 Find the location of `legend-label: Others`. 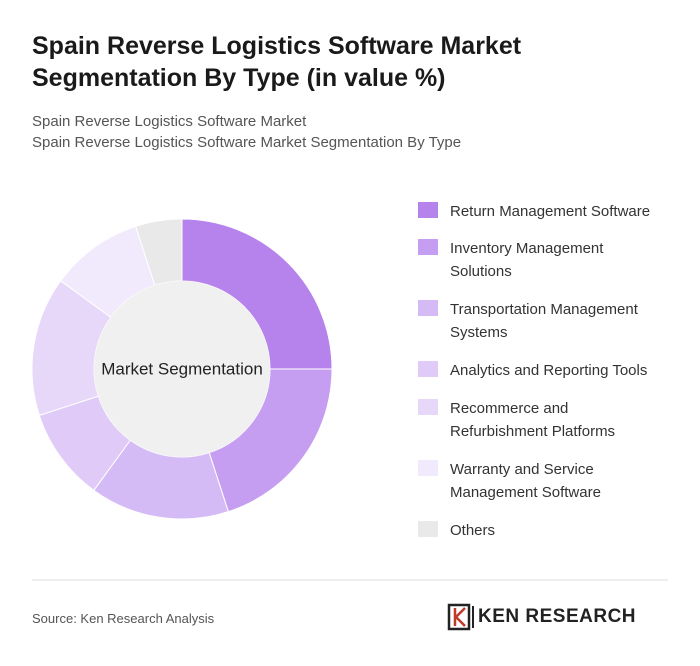

legend-label: Others is located at coordinates (473, 530).